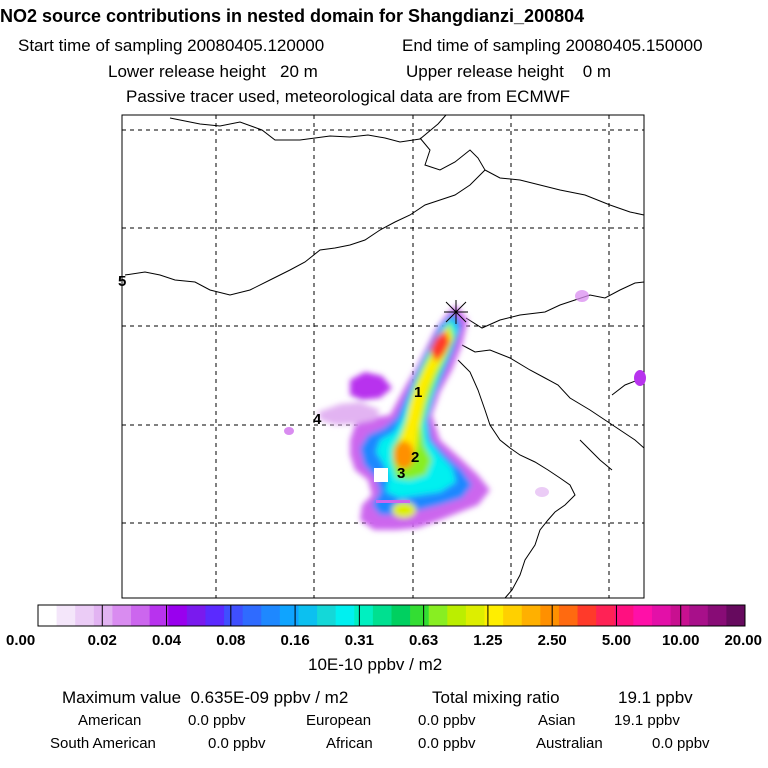 This screenshot has width=768, height=768. What do you see at coordinates (317, 419) in the screenshot?
I see `site-marker-4: 4` at bounding box center [317, 419].